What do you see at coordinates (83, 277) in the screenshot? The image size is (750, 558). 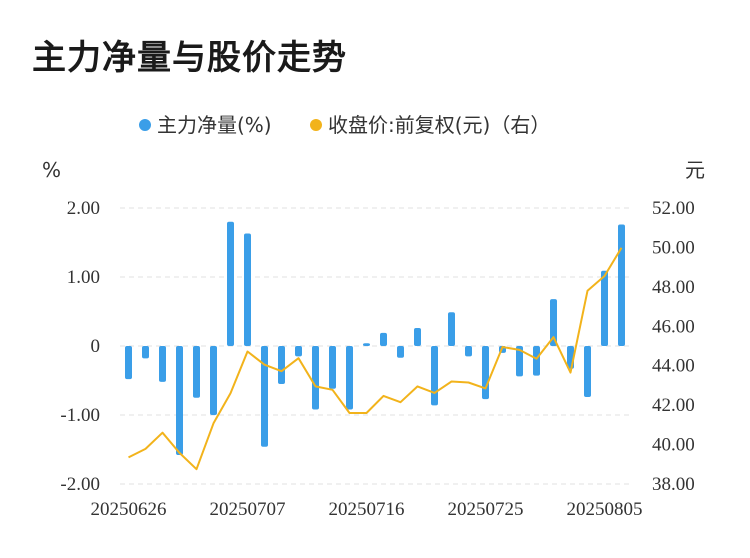 I see `left-tick-label: 1.00` at bounding box center [83, 277].